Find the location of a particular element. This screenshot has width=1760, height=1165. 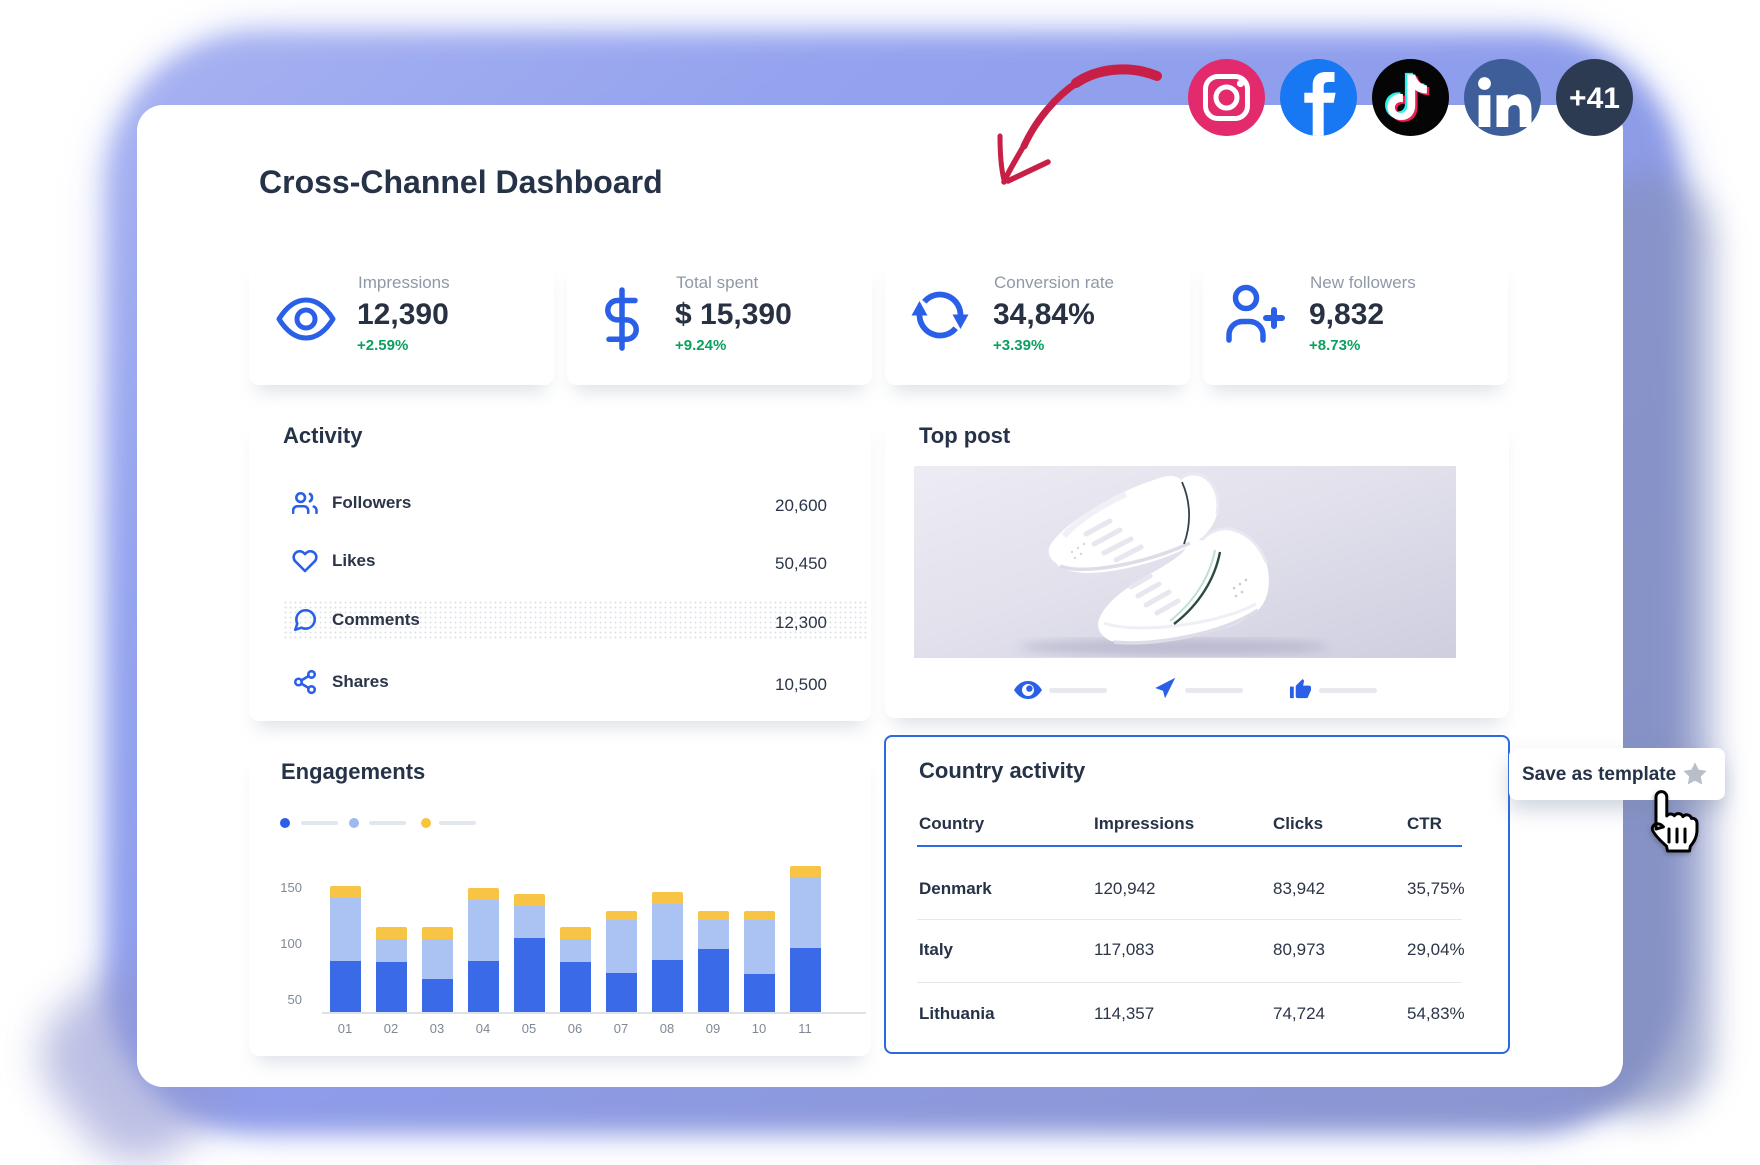

svg-text: +41 is located at coordinates (1594, 98).